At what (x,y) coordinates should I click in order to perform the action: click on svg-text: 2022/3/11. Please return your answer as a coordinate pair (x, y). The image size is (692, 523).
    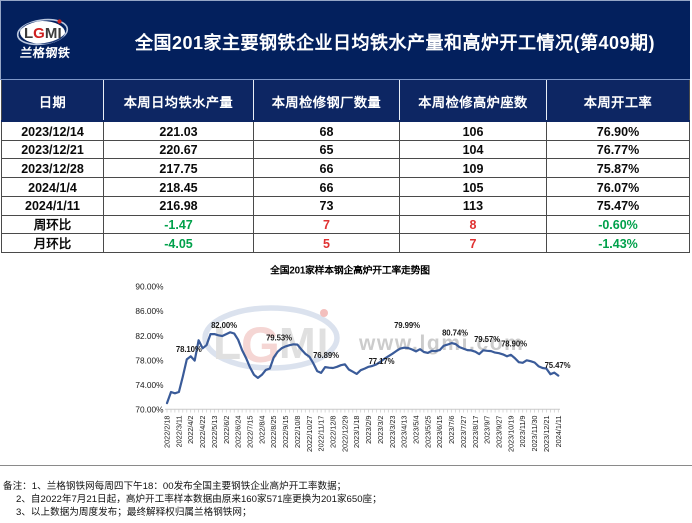
    Looking at the image, I should click on (178, 432).